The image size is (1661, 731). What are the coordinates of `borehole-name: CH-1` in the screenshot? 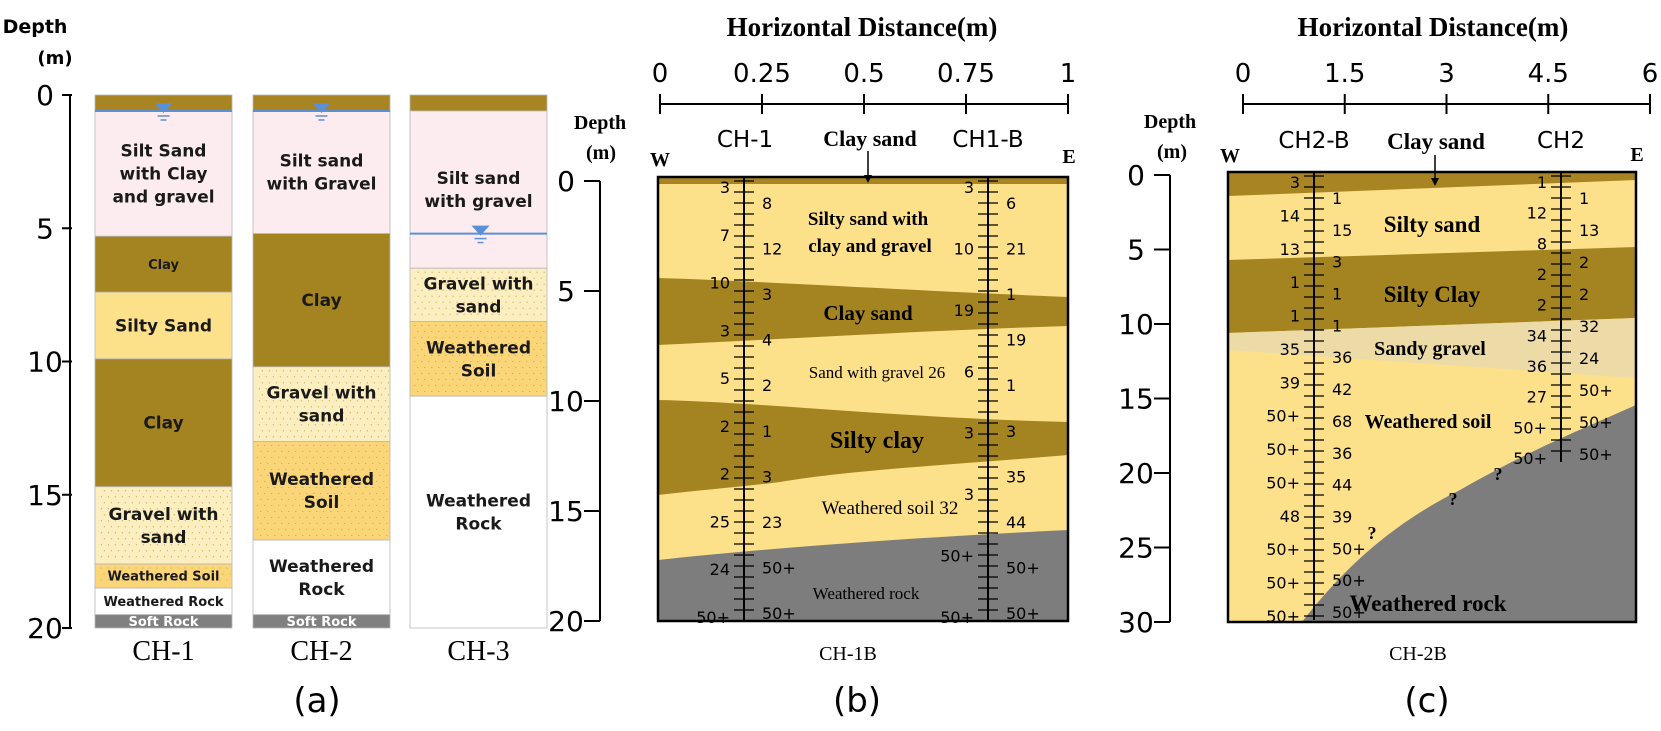 It's located at (163, 651).